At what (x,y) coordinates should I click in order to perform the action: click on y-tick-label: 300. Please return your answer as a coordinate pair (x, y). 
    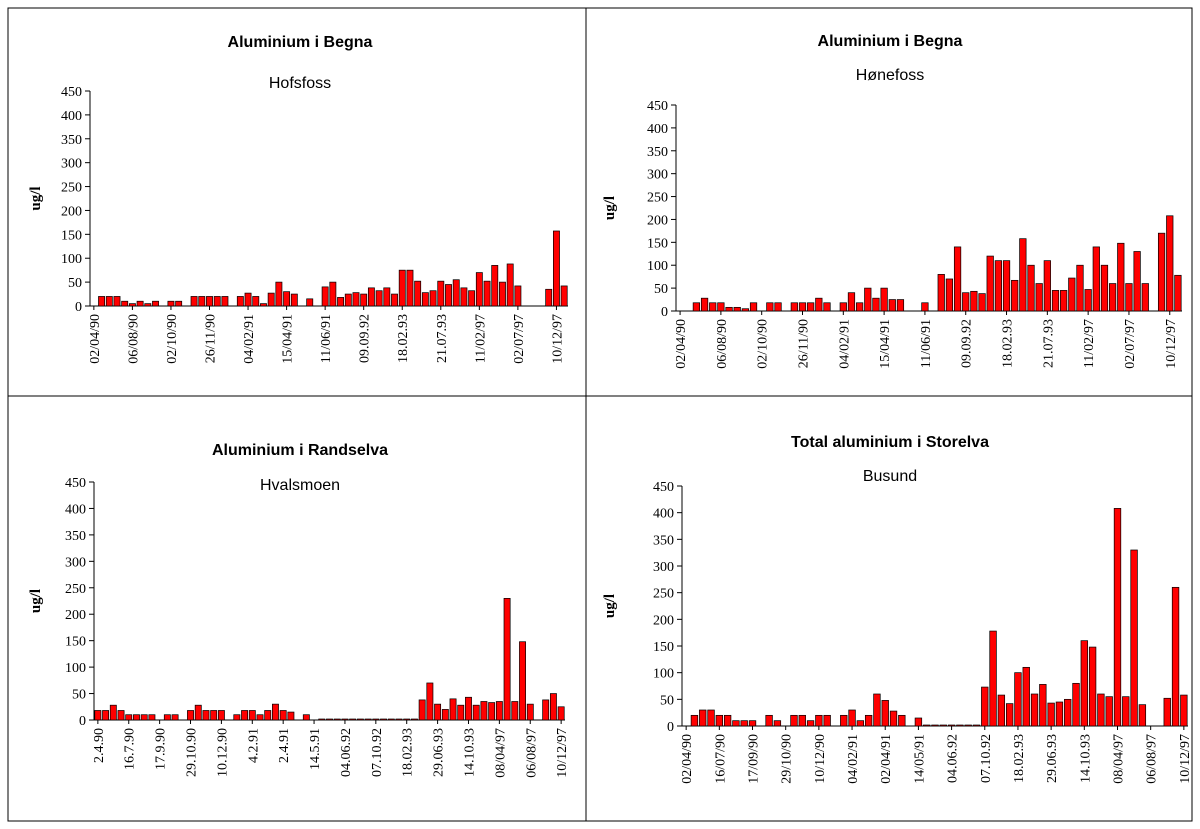
    Looking at the image, I should click on (71, 164).